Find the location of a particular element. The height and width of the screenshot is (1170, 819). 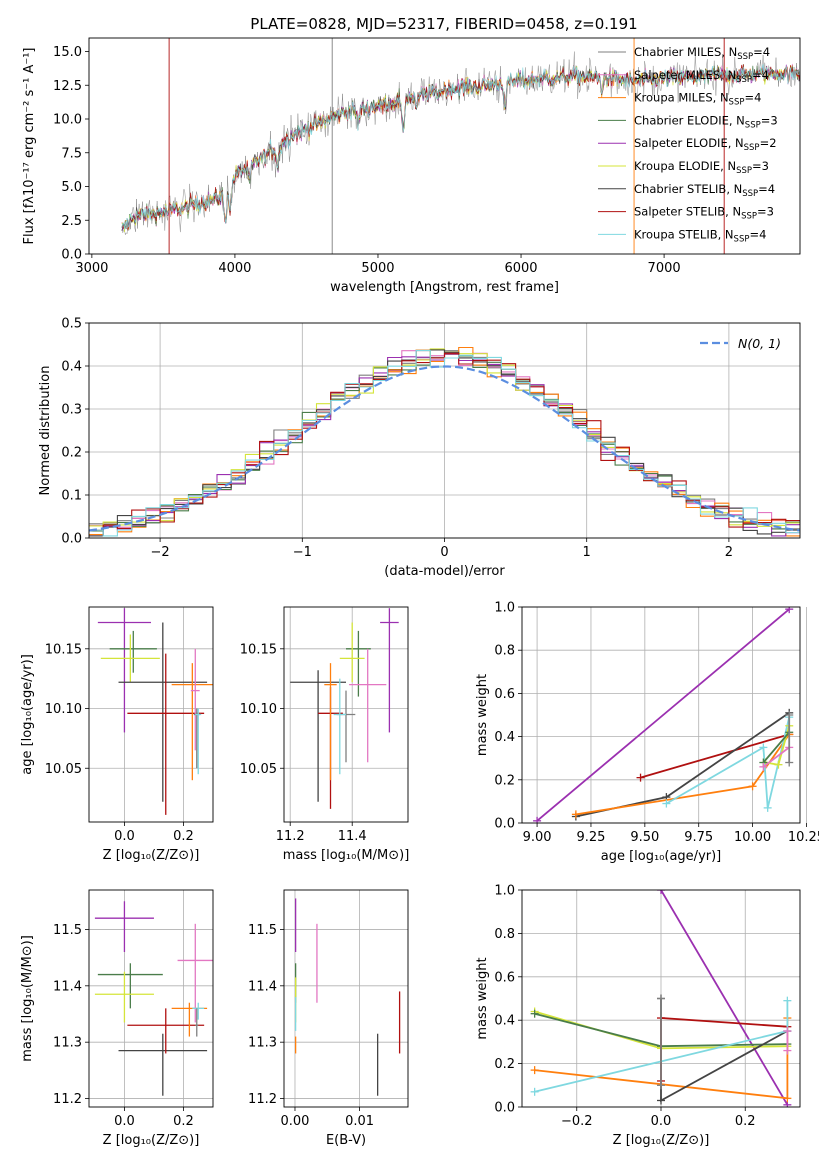

y-axis-label: Flux [fλ10⁻¹⁷ erg cm⁻² s⁻¹ A⁻¹] is located at coordinates (29, 146).